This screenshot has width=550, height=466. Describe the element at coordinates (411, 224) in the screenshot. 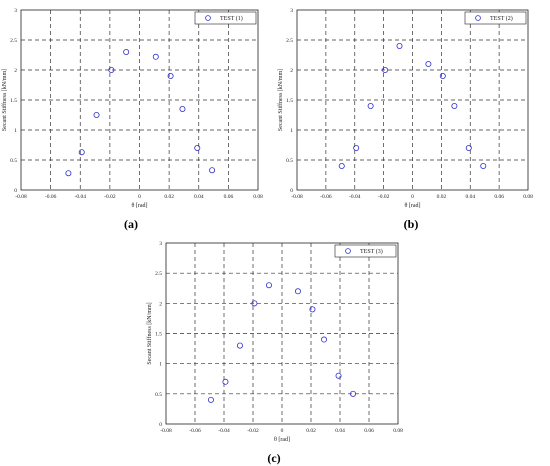

I see `panel-caption: (b)` at that location.